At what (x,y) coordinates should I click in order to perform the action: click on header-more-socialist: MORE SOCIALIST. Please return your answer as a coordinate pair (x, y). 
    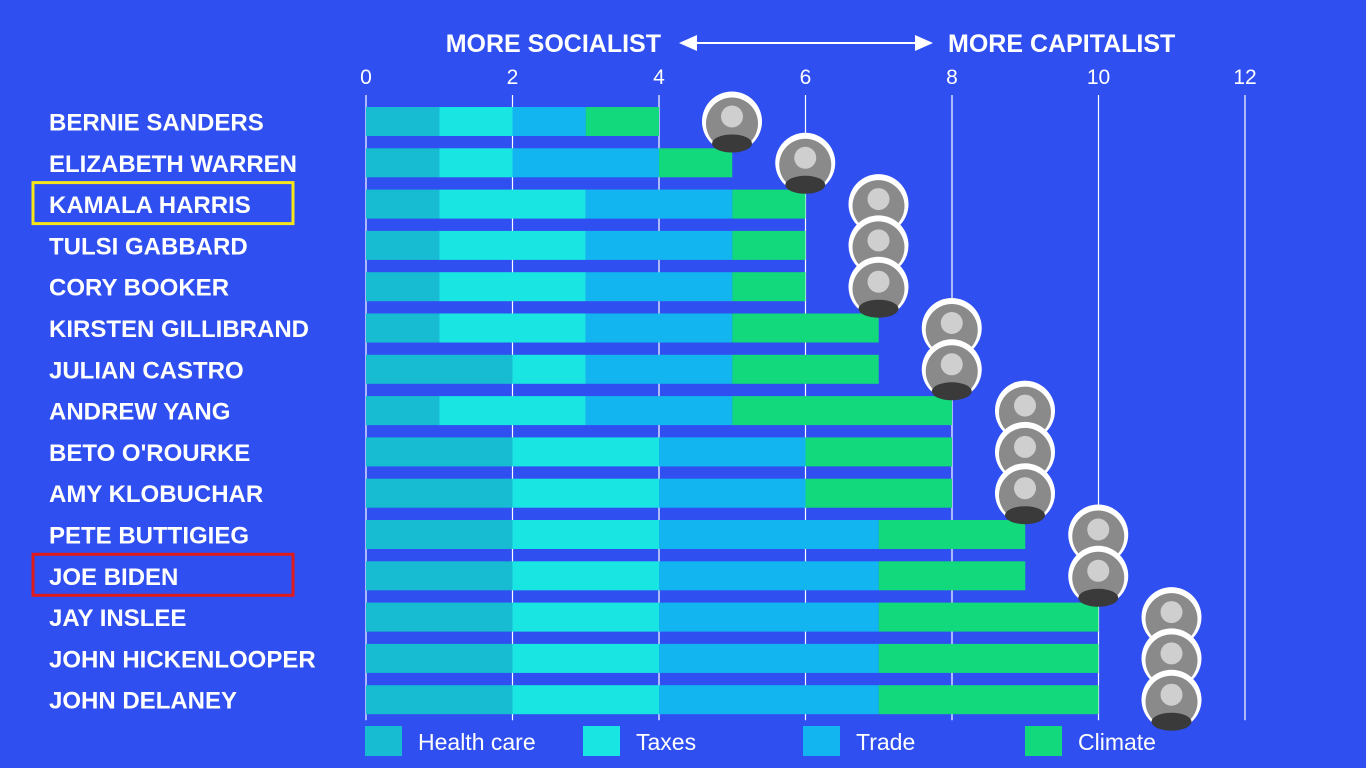
    Looking at the image, I should click on (553, 44).